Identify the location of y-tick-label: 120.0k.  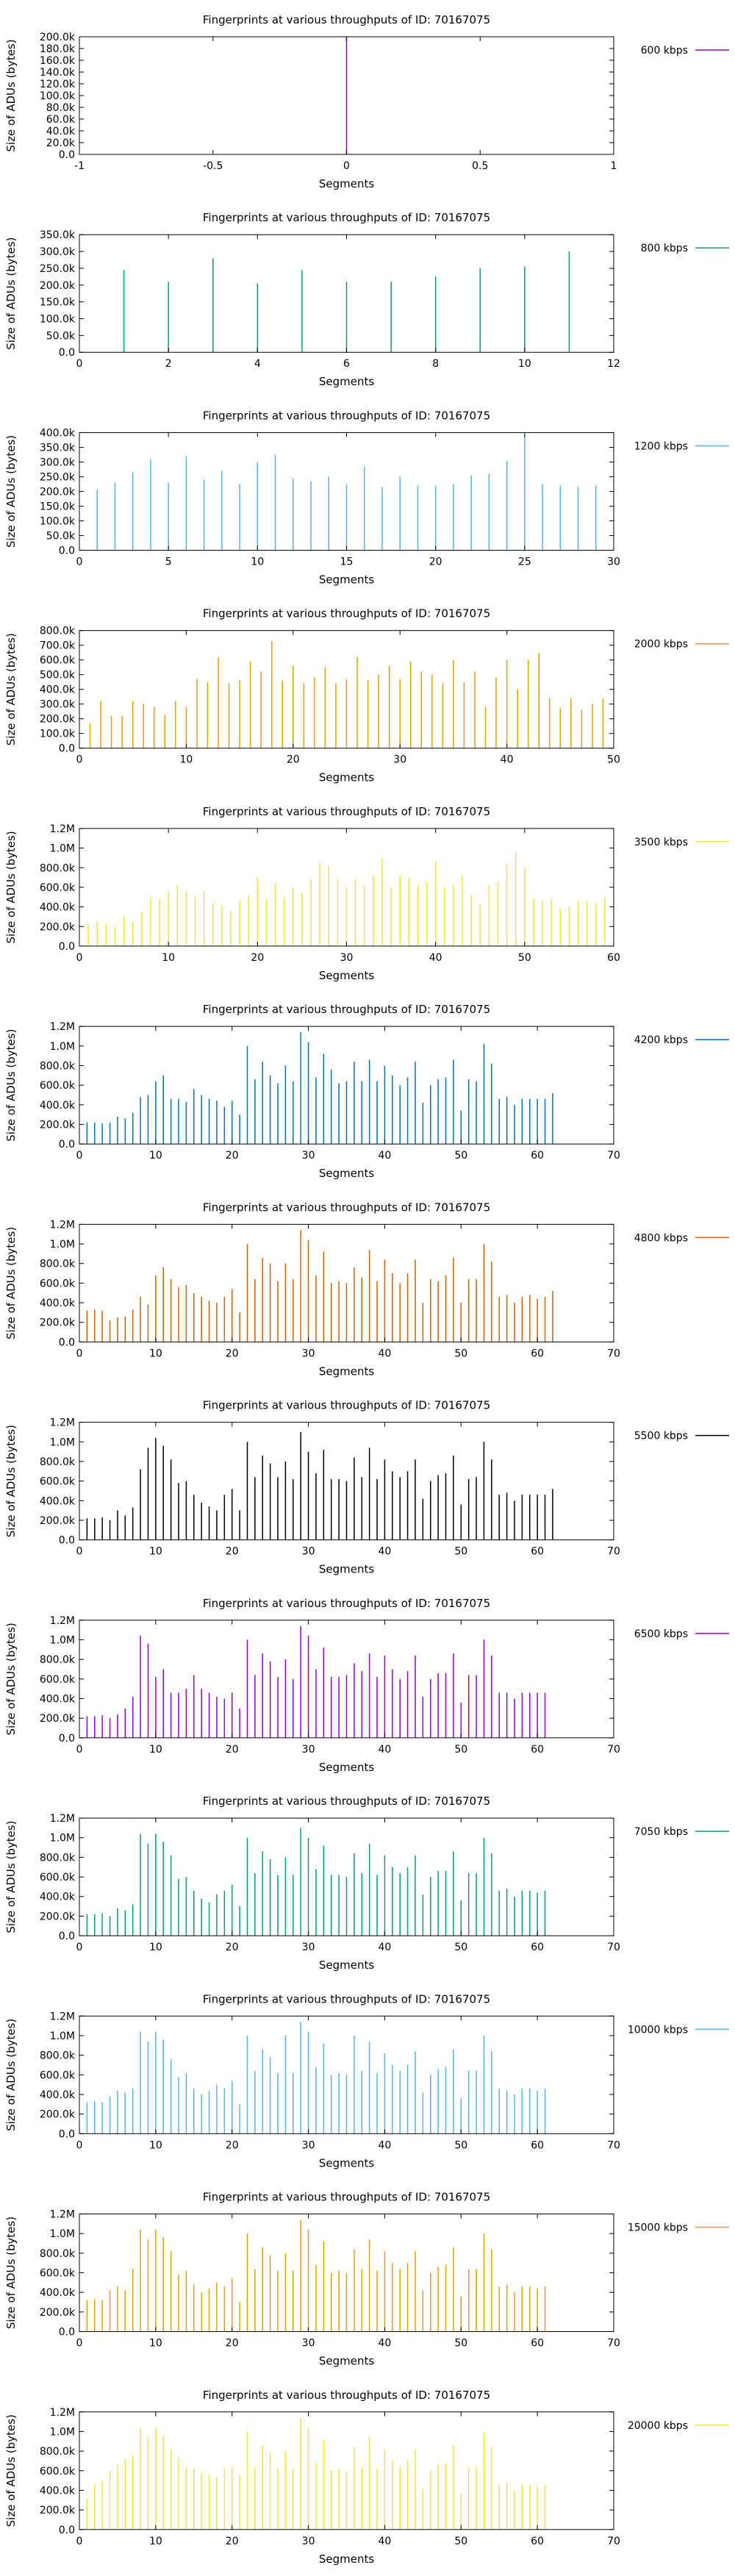
(58, 84).